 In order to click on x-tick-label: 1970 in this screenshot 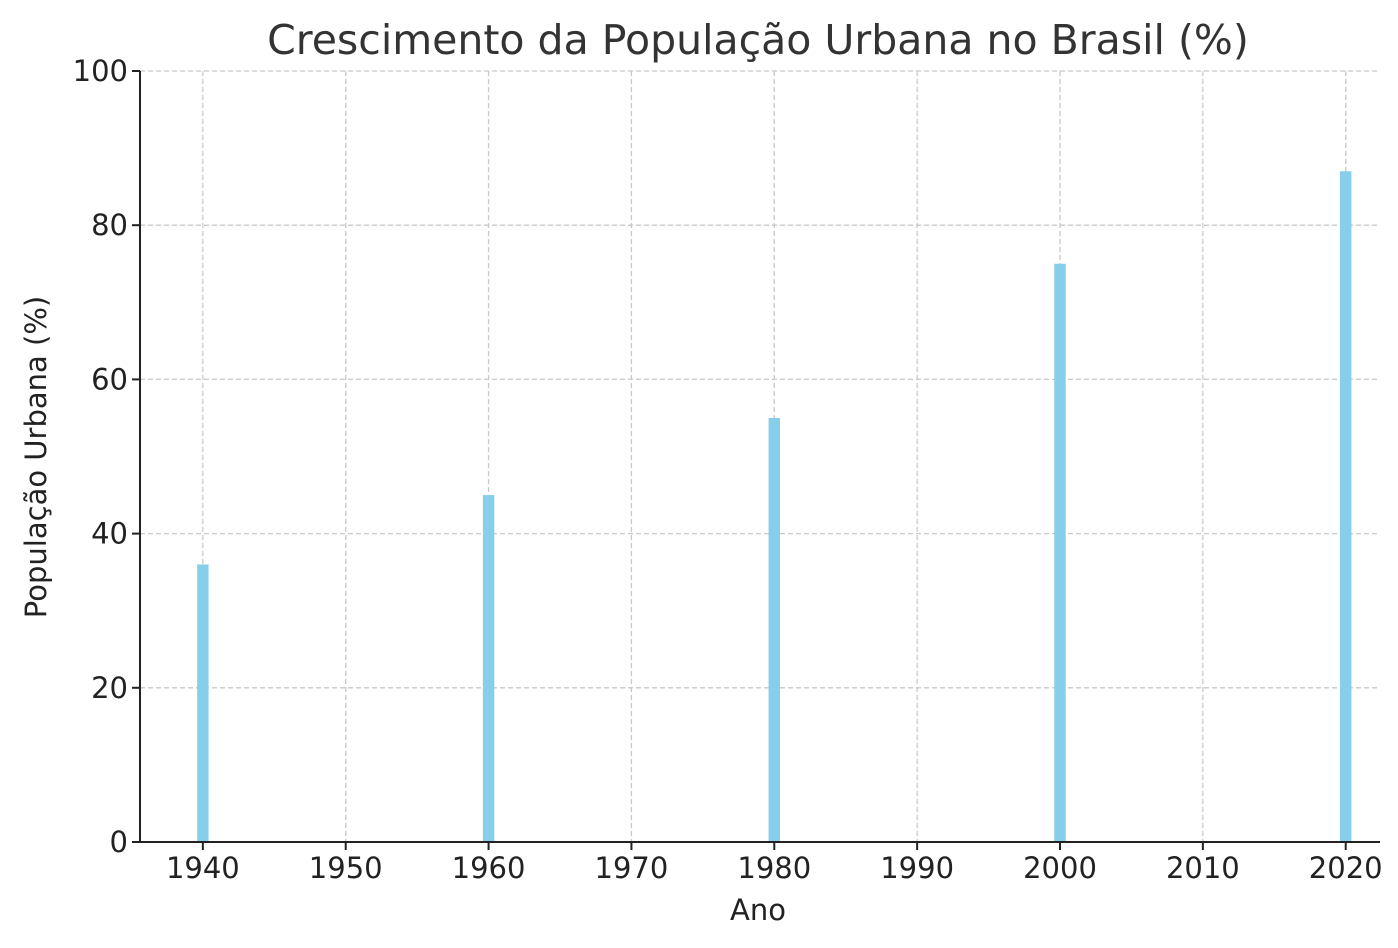, I will do `click(632, 868)`.